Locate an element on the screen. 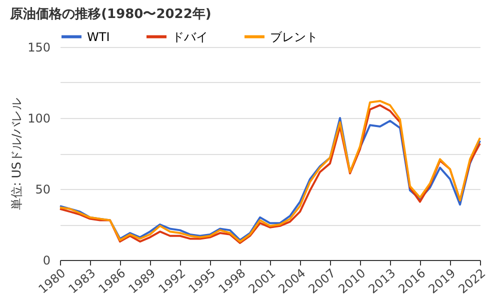 The width and height of the screenshot is (500, 300). legend-label: WTI is located at coordinates (98, 37).